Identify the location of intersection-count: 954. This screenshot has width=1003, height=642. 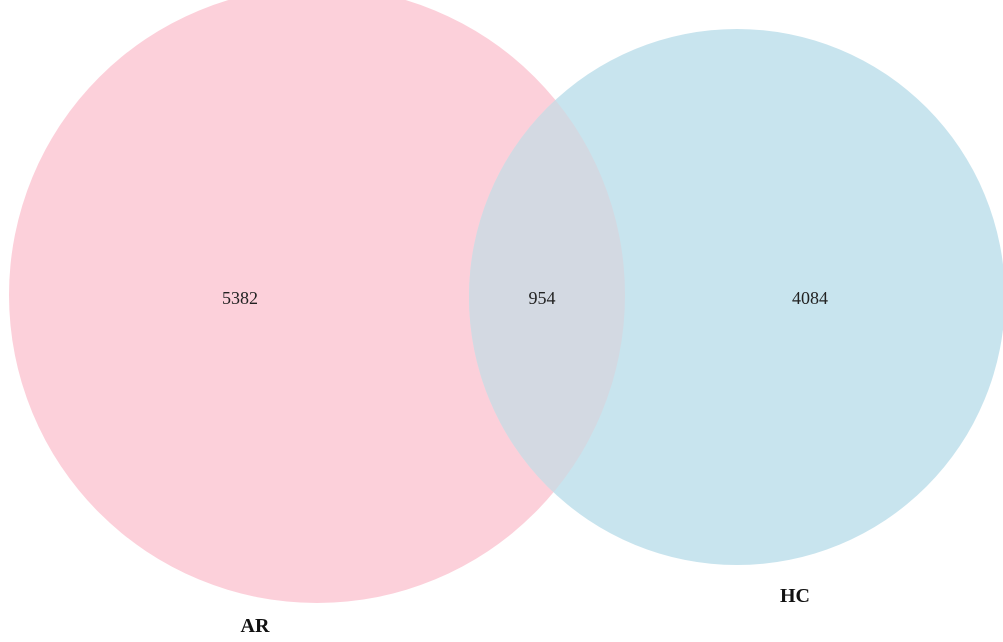
(542, 298).